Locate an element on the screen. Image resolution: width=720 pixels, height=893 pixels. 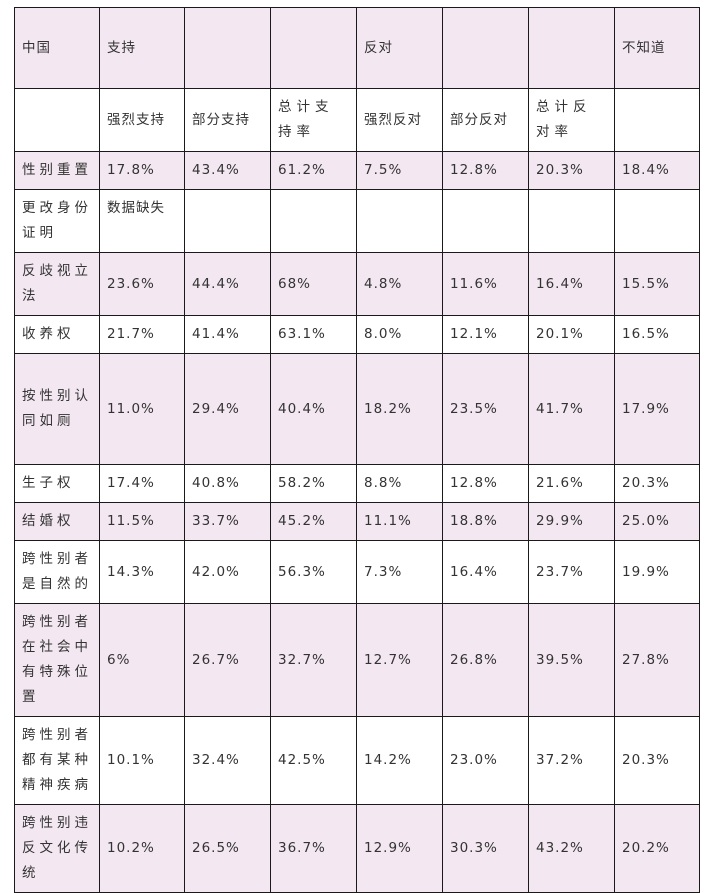
value-cell: 23.6% is located at coordinates (142, 284).